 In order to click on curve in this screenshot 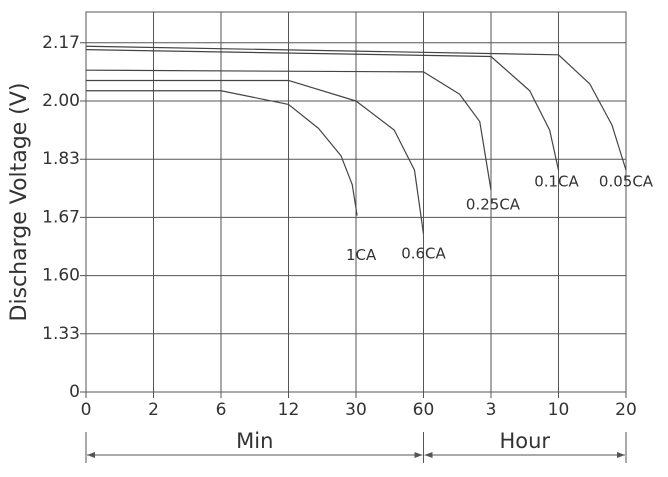, I will do `click(222, 153)`.